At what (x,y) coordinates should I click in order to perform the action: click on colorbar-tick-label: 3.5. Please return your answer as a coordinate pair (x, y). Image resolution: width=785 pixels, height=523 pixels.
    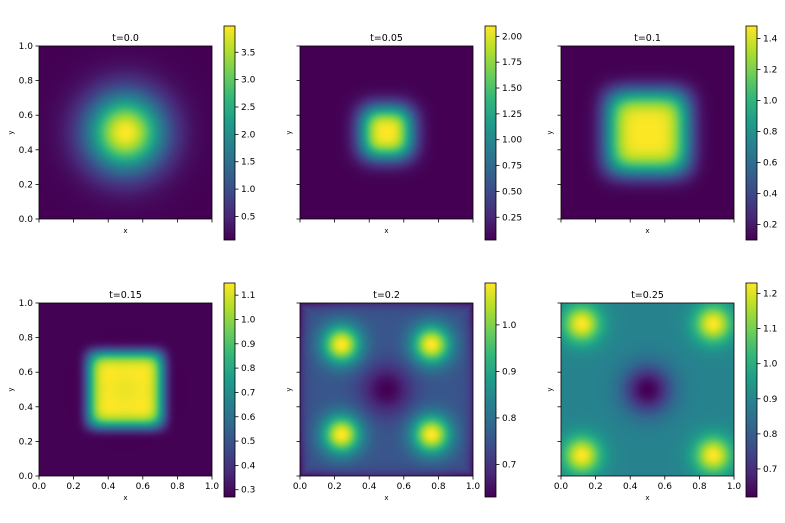
    Looking at the image, I should click on (248, 53).